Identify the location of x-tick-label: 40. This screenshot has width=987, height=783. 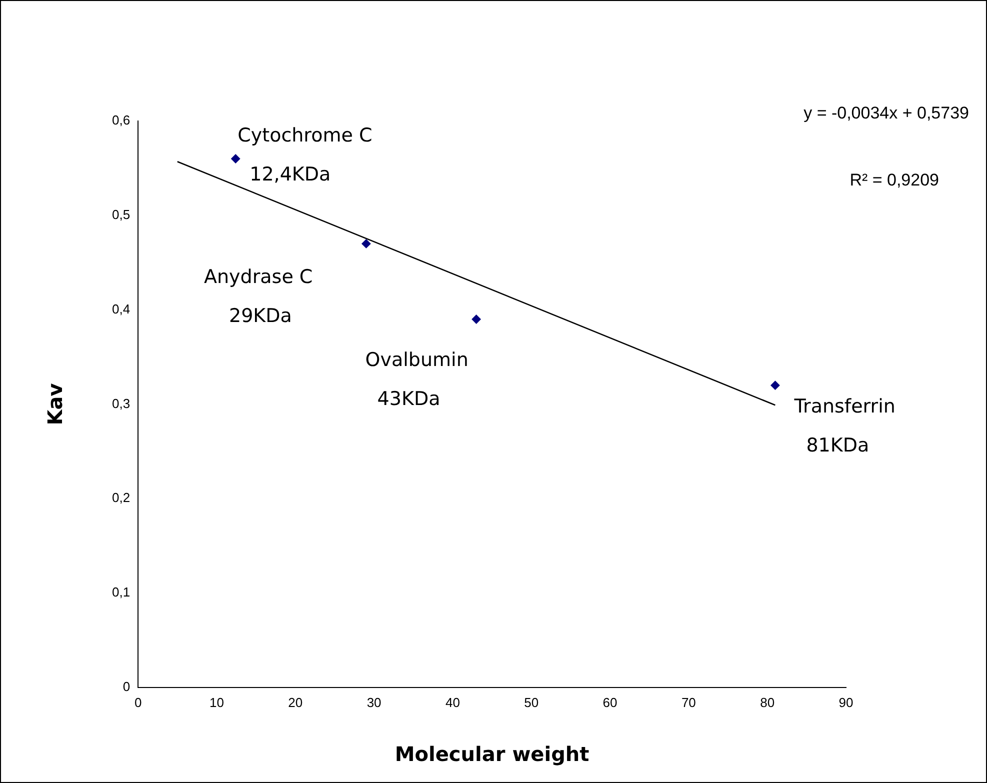
(452, 702).